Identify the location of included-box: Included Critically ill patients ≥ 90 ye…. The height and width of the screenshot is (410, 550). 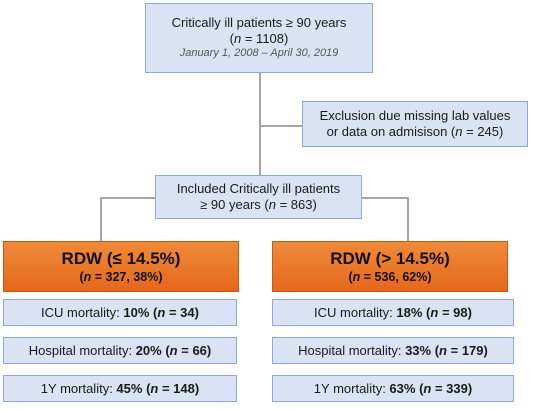
(258, 197).